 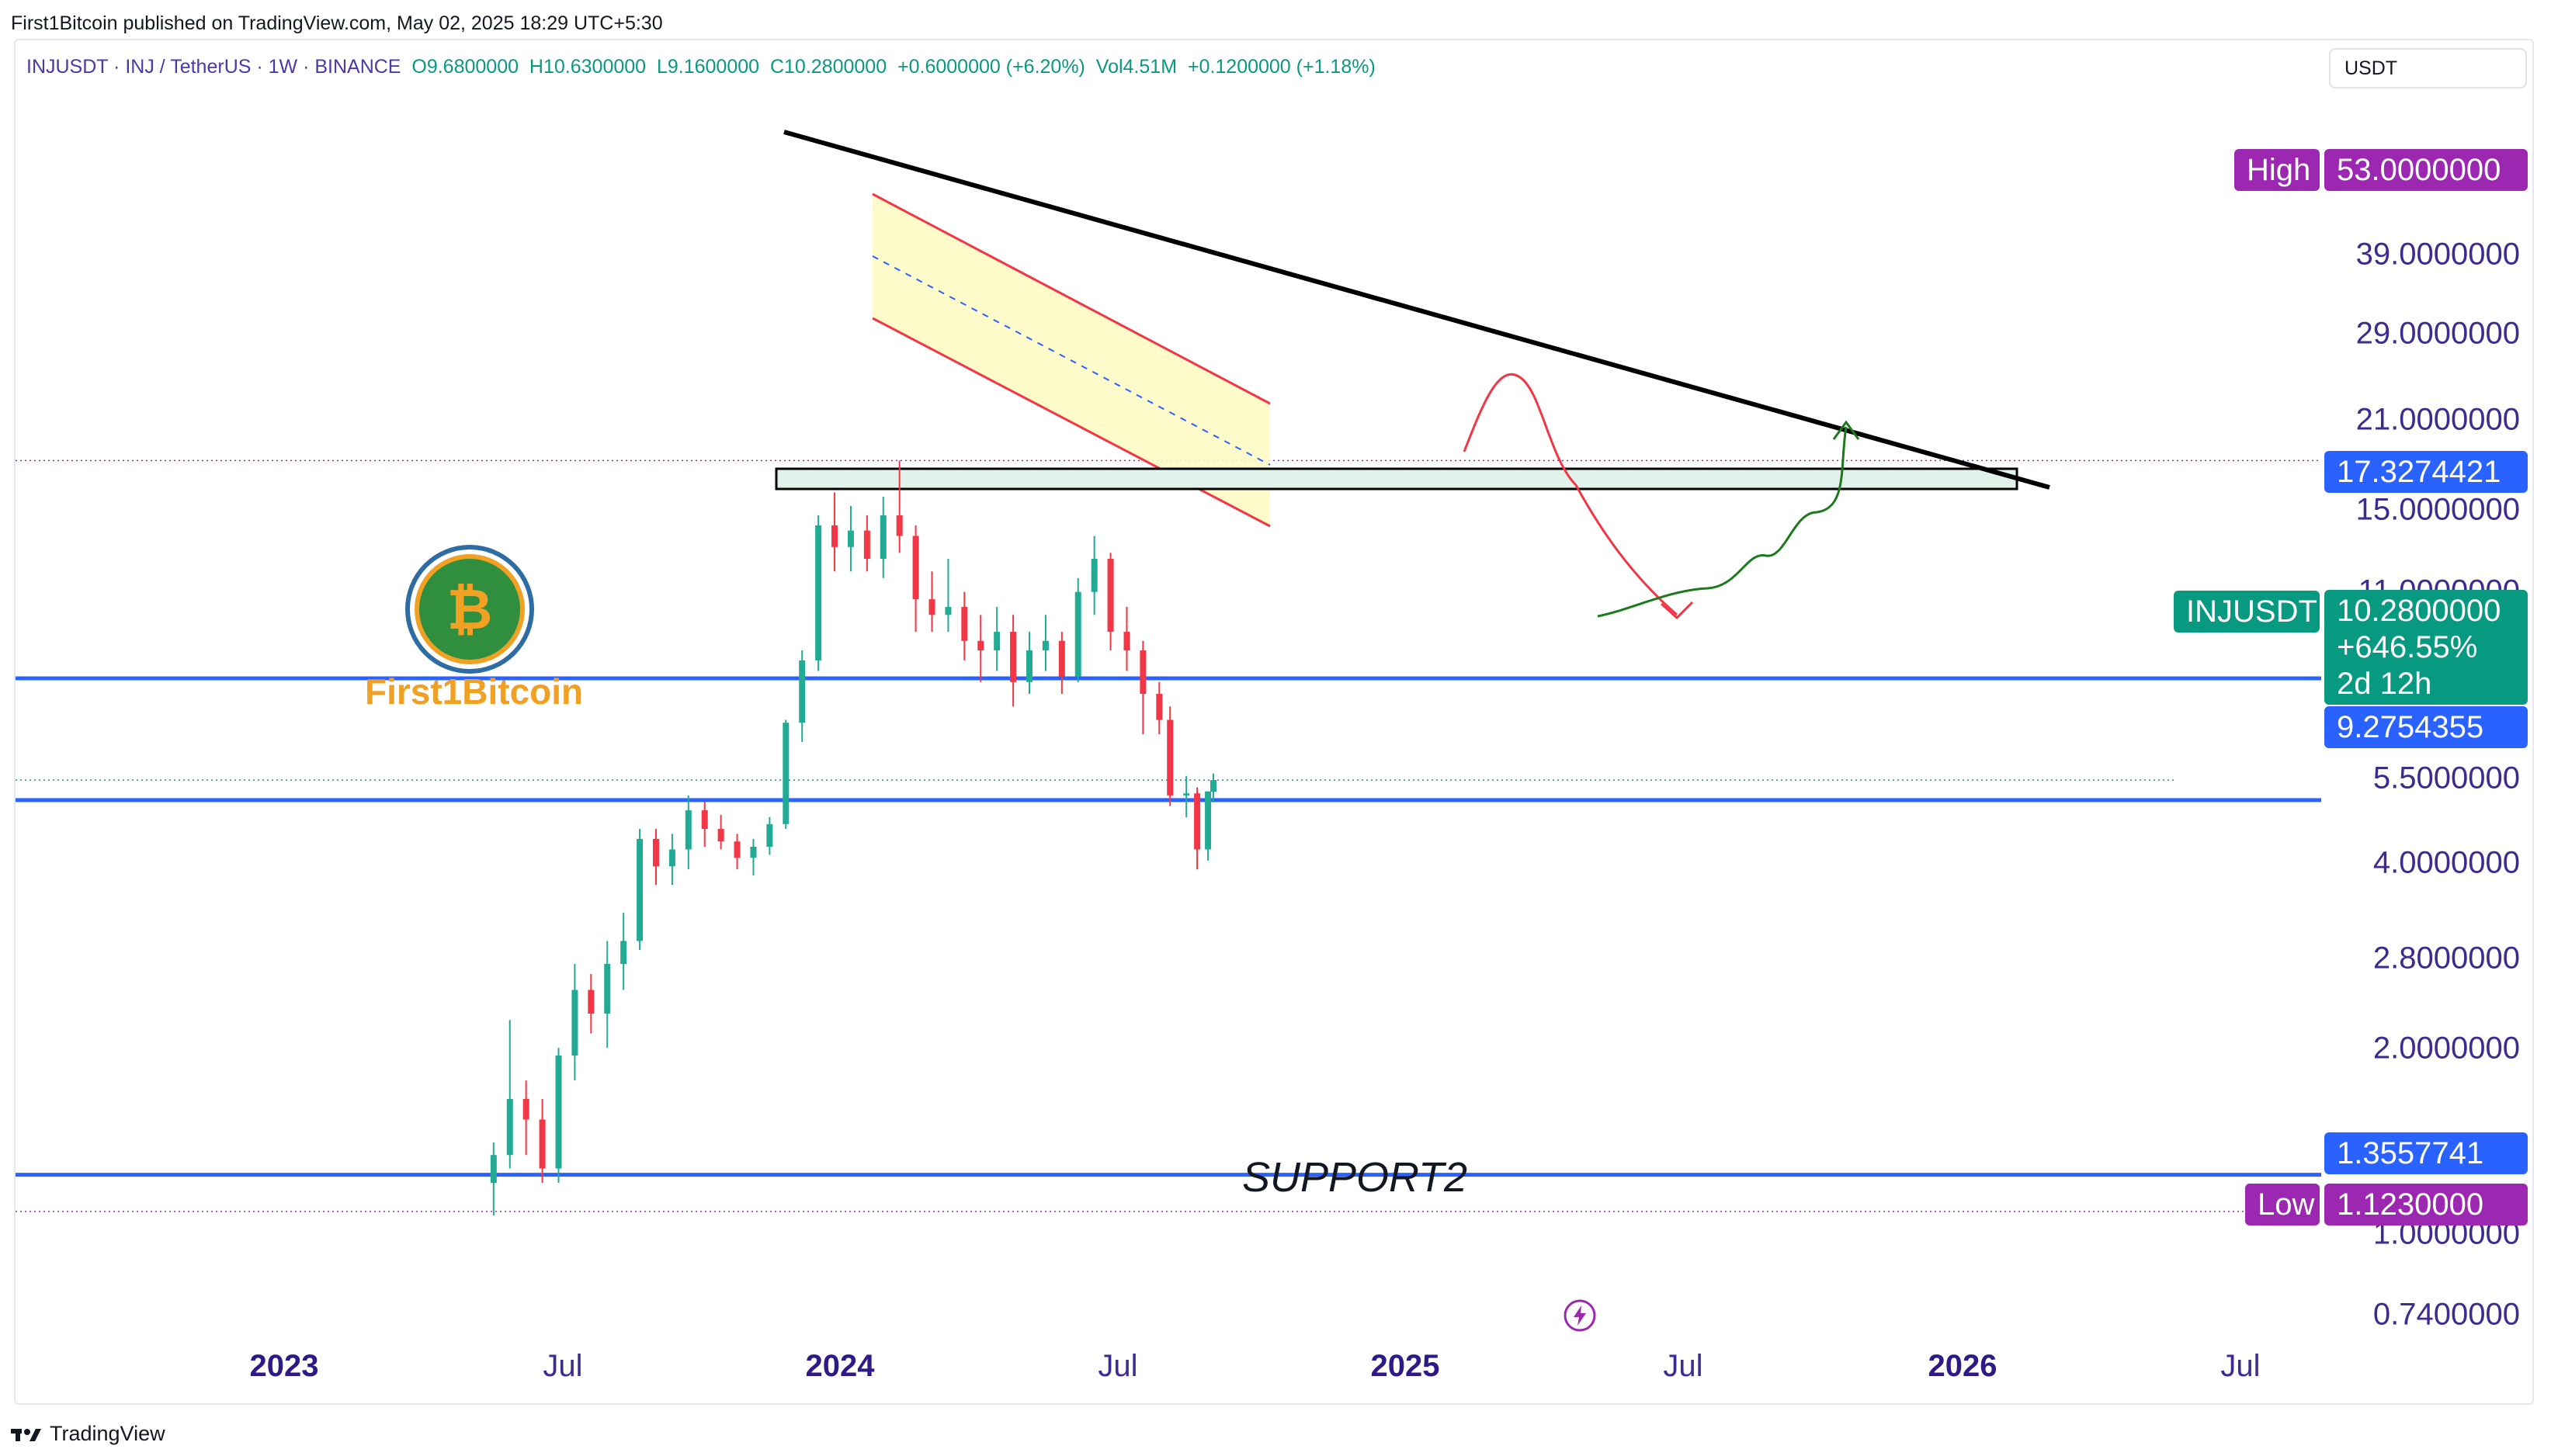 What do you see at coordinates (2426, 1153) in the screenshot?
I see `support-tag: 1.3557741` at bounding box center [2426, 1153].